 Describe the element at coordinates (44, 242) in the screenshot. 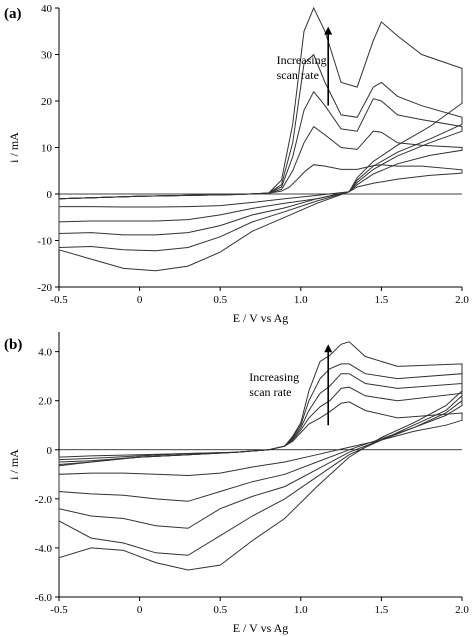

I see `y-tick-label: -10` at that location.